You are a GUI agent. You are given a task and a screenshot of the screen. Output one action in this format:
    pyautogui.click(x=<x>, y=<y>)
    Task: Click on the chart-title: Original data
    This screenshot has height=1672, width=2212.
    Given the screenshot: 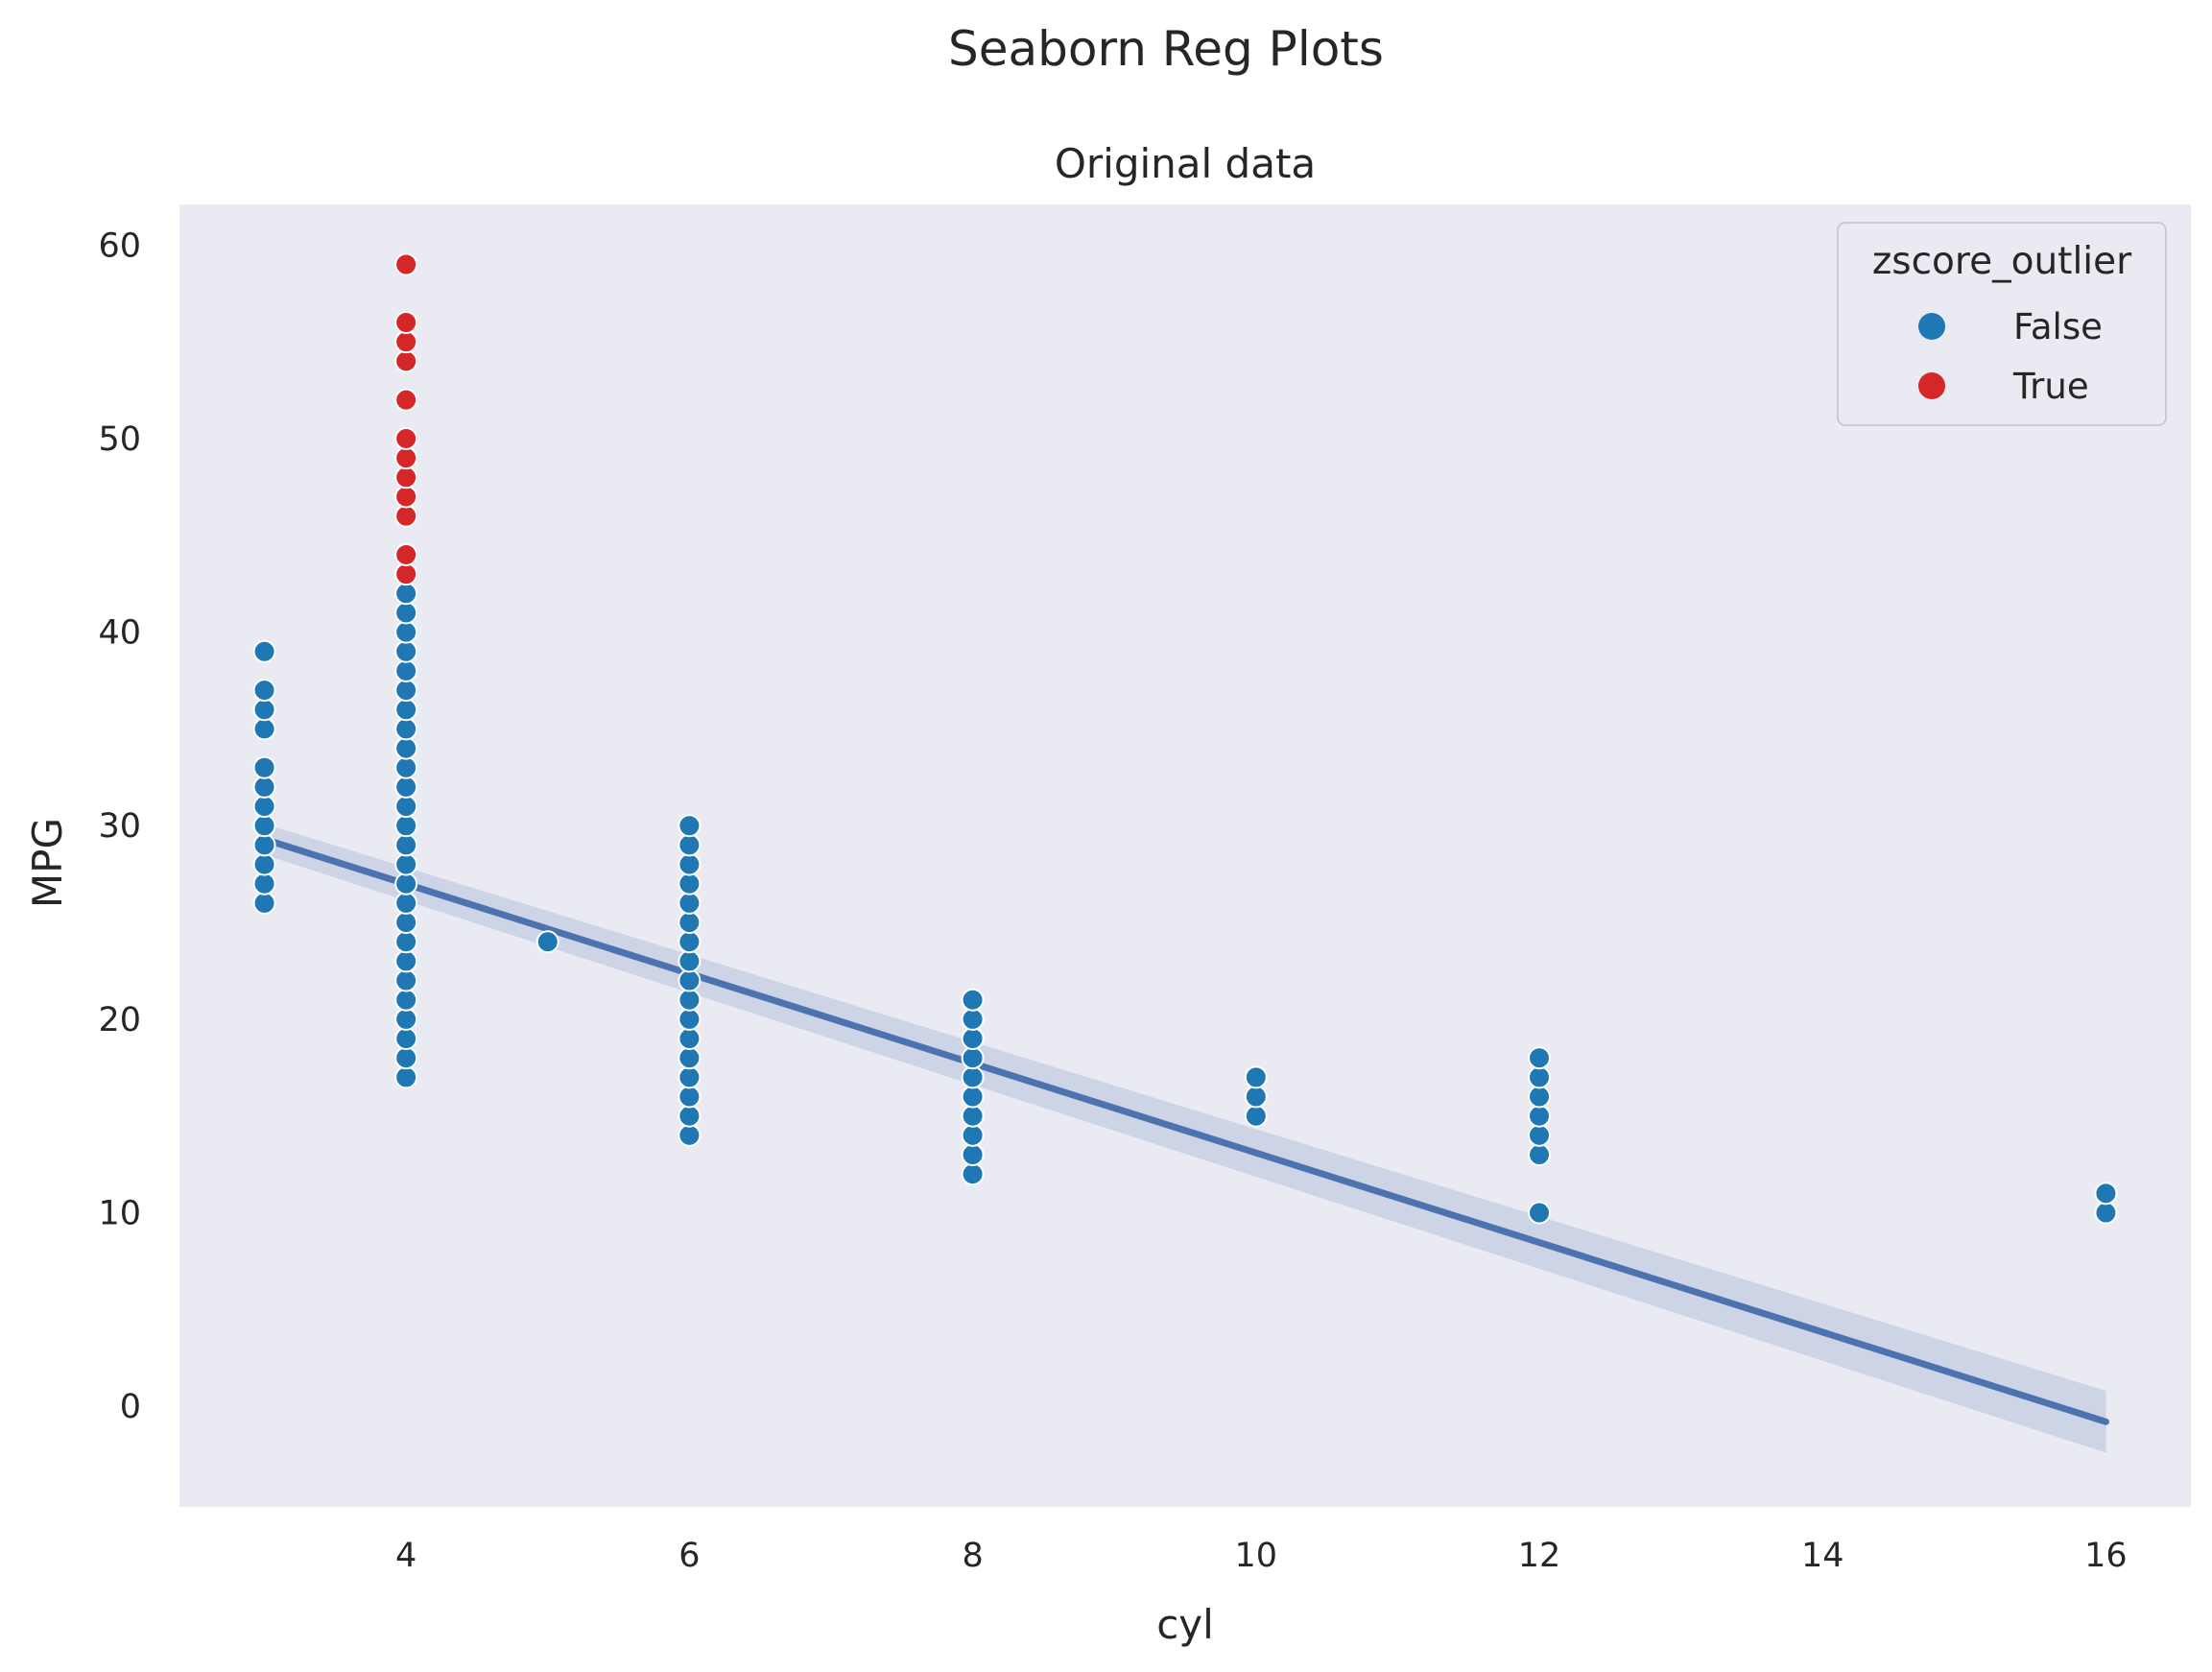 What is the action you would take?
    pyautogui.click(x=1185, y=163)
    